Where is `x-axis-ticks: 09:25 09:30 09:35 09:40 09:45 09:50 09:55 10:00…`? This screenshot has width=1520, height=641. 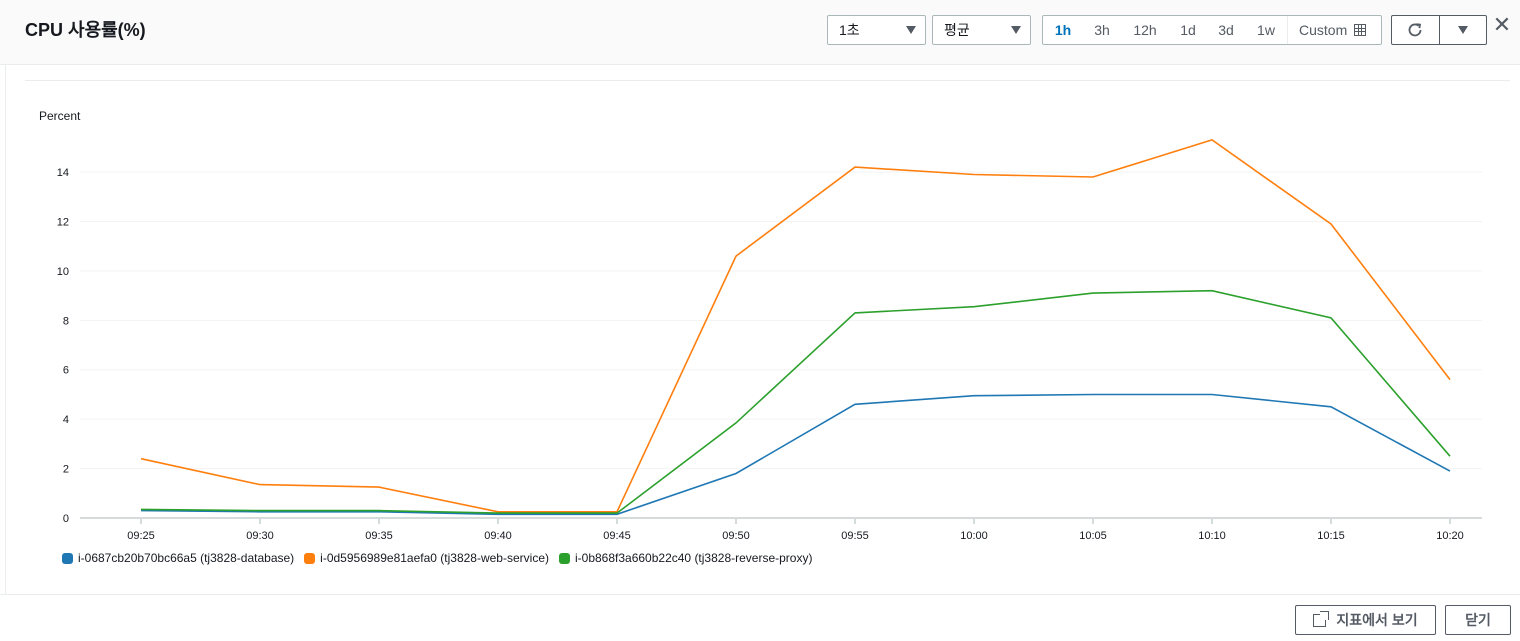 x-axis-ticks: 09:25 09:30 09:35 09:40 09:45 09:50 09:55 10:00… is located at coordinates (795, 529).